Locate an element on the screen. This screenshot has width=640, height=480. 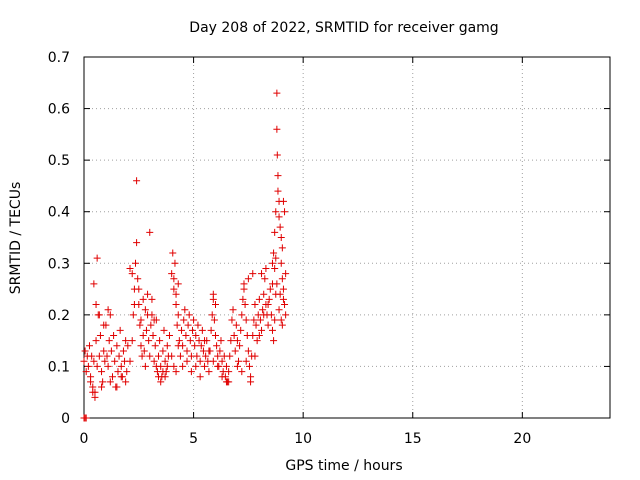
y-tick-label: 0.3 is located at coordinates (59, 264).